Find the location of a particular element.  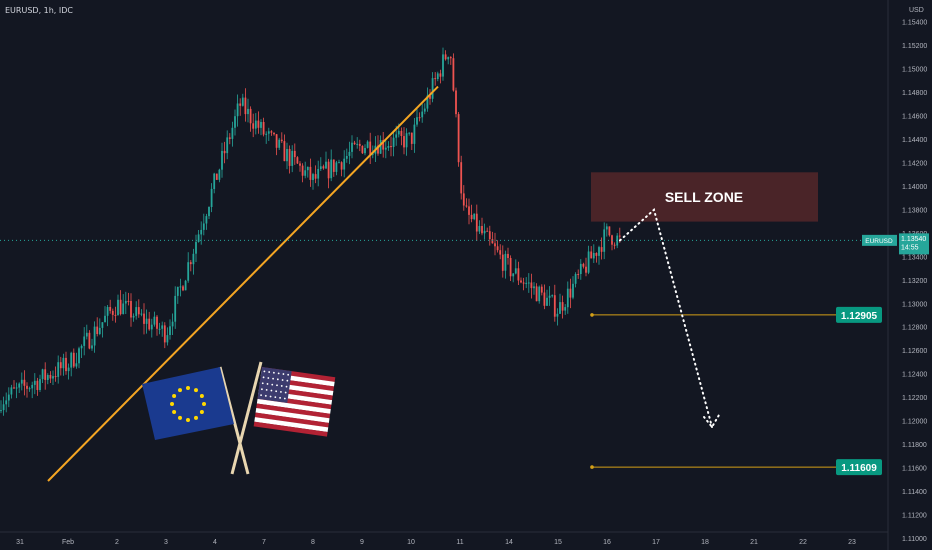

price-tick-label: 1.14000 is located at coordinates (914, 187).